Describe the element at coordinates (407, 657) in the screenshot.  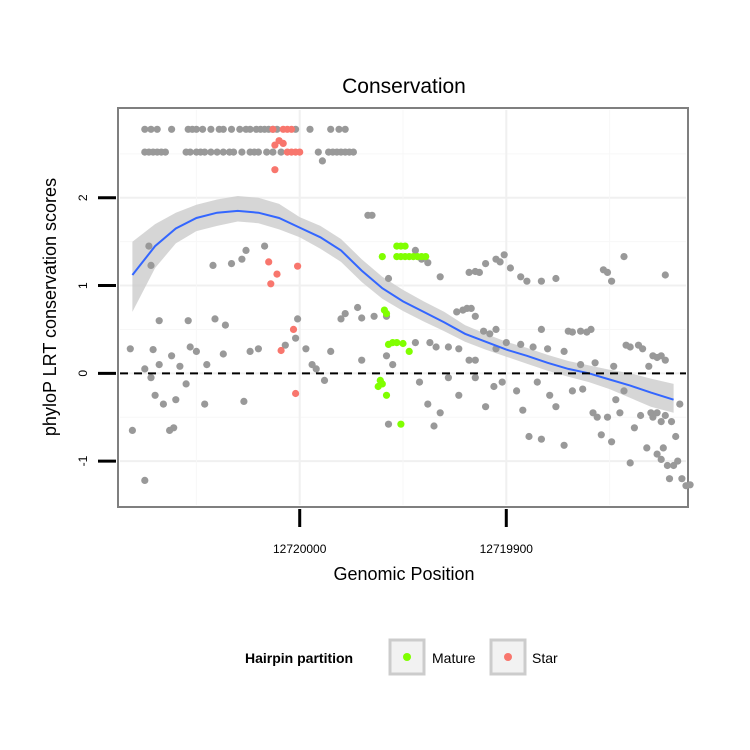
I see `legend-swatch-mature` at that location.